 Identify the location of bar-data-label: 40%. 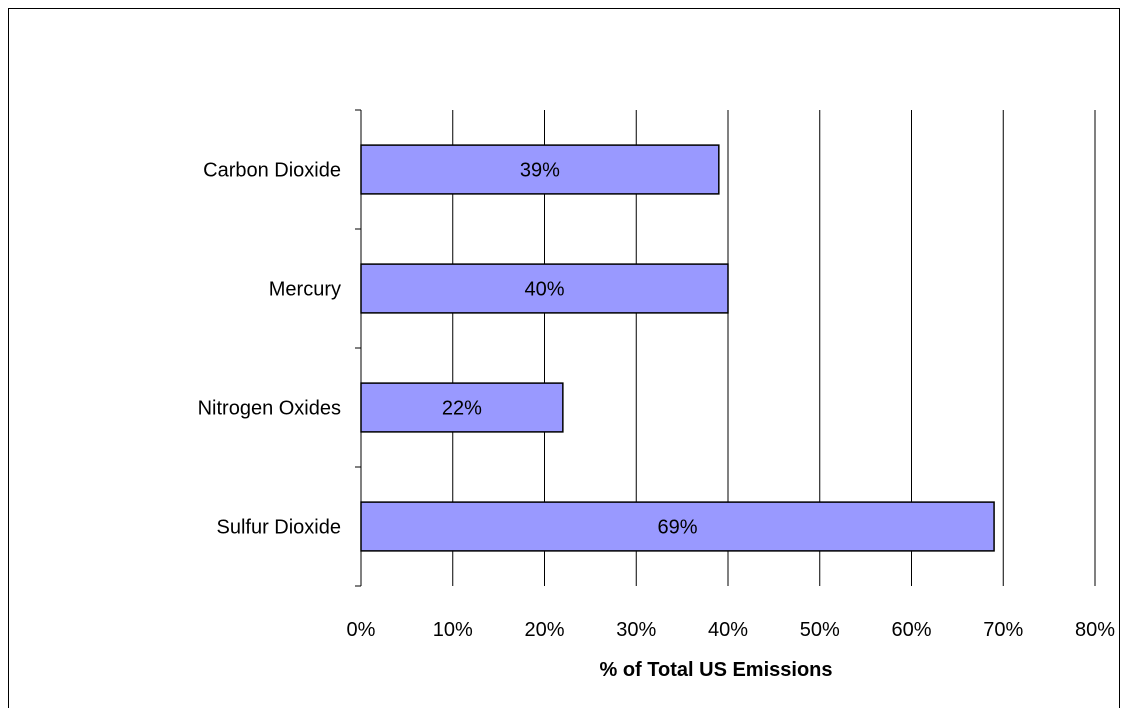
(544, 290).